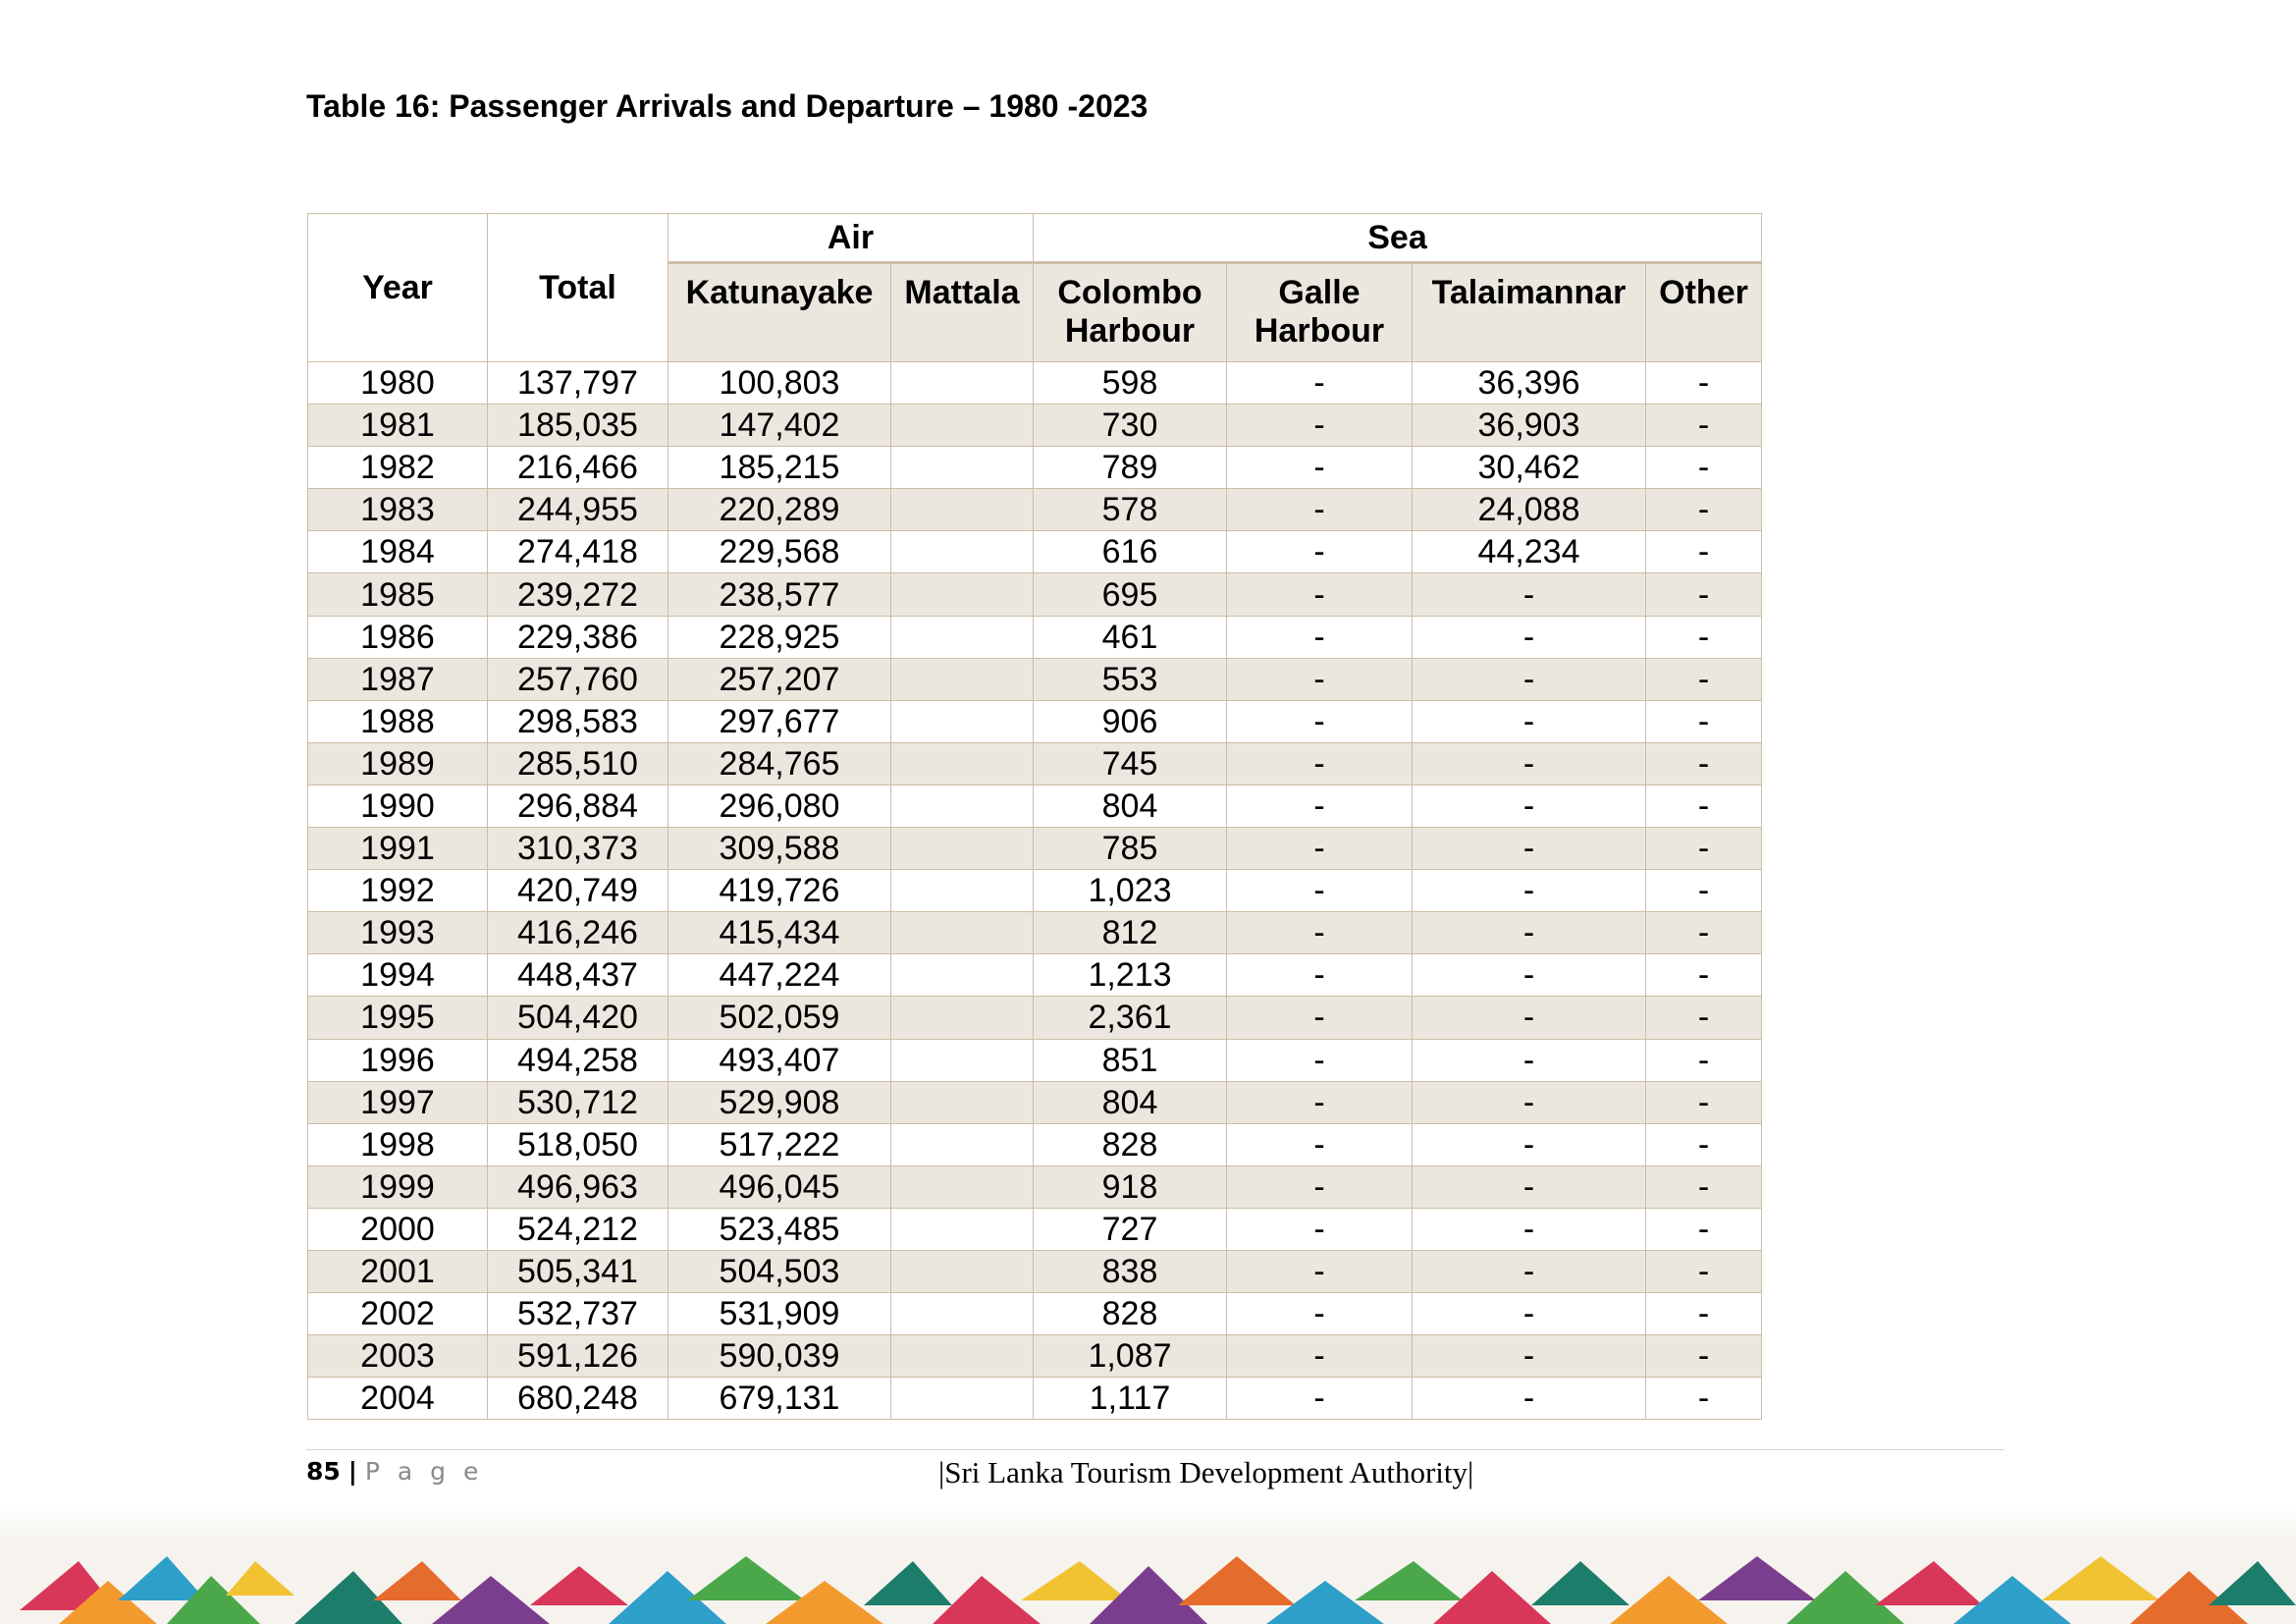 This screenshot has width=2296, height=1624. Describe the element at coordinates (397, 1399) in the screenshot. I see `cell-year: 2004` at that location.